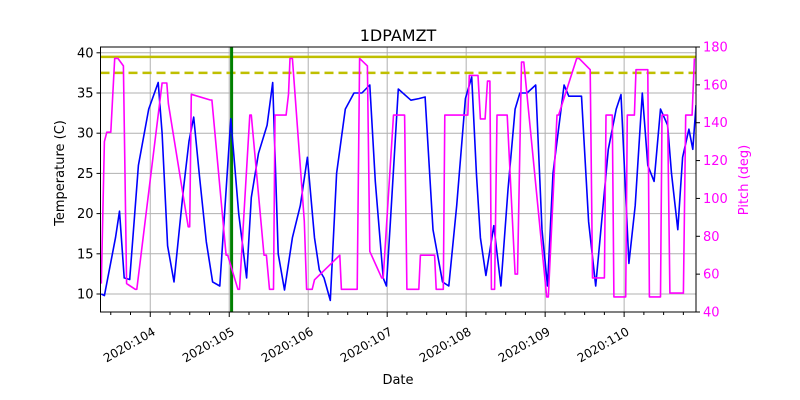  Describe the element at coordinates (85, 134) in the screenshot. I see `y-tick-label: 30` at that location.